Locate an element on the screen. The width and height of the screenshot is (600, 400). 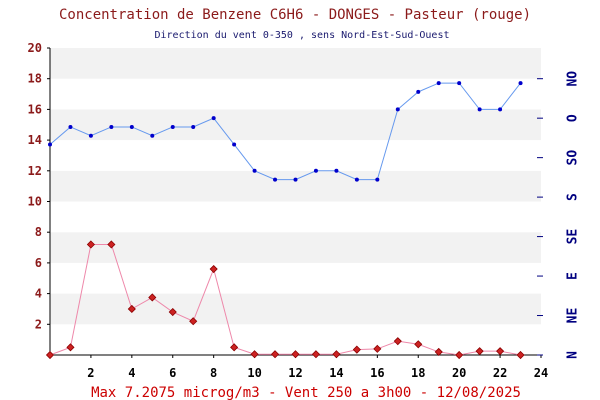
x-tick-label: 22 is located at coordinates (500, 373).